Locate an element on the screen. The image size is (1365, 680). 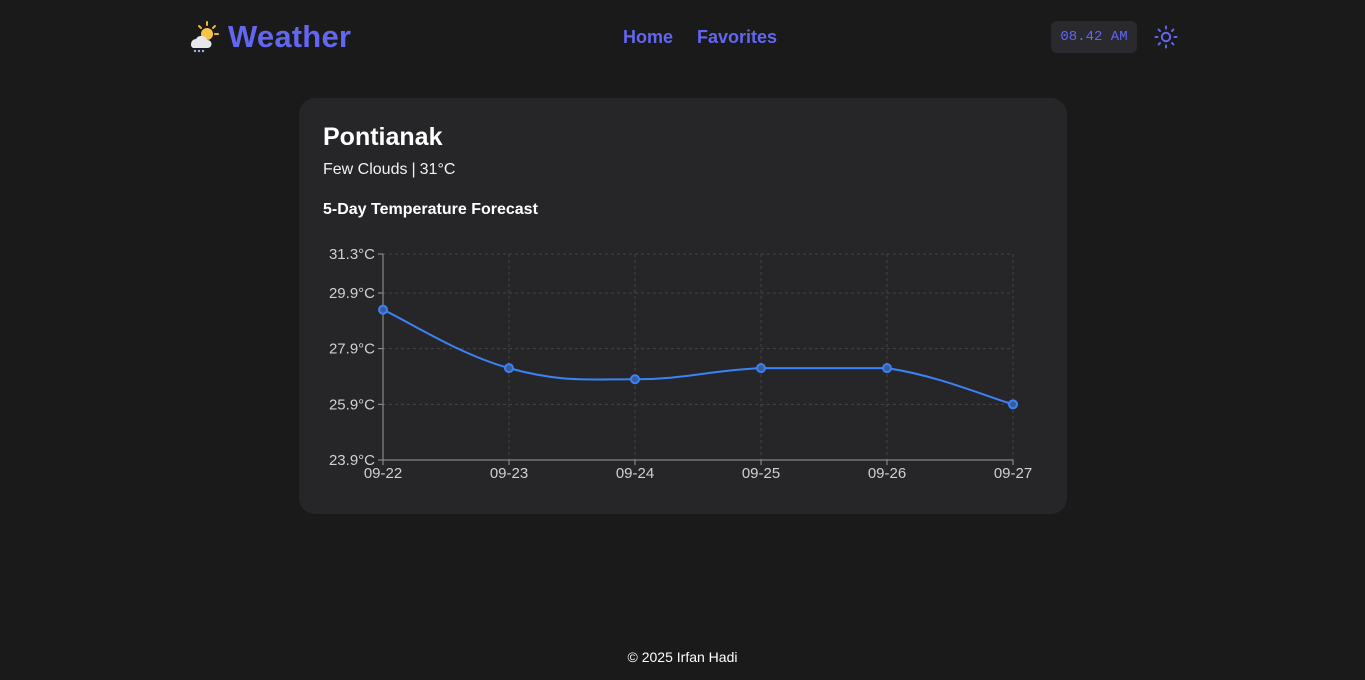
y-tick-label: 27.9°C is located at coordinates (352, 349).